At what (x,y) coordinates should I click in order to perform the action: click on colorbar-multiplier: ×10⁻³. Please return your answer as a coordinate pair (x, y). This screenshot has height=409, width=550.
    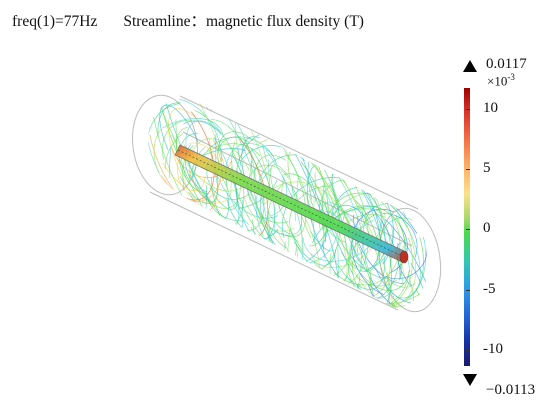
    Looking at the image, I should click on (501, 80).